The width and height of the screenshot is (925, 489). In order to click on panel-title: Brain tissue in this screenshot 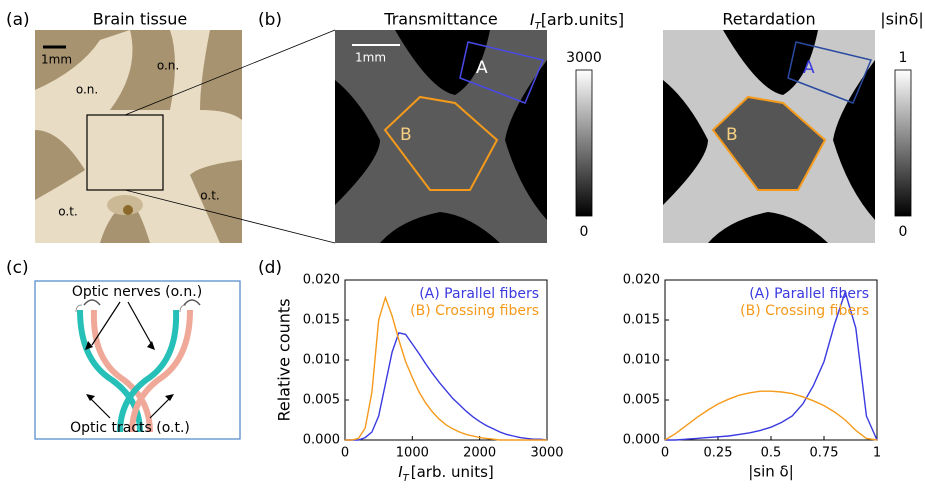, I will do `click(140, 19)`.